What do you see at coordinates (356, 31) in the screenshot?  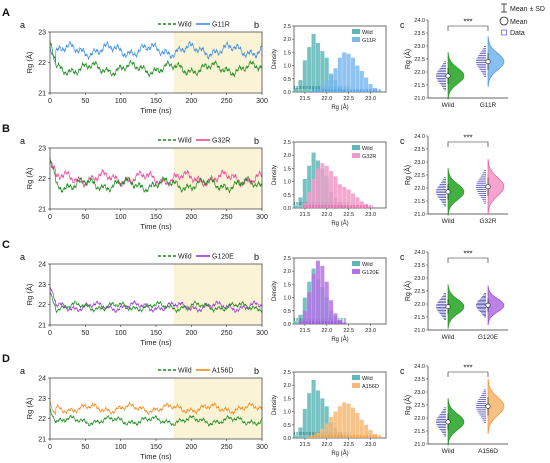 I see `legend-wild-swatch` at bounding box center [356, 31].